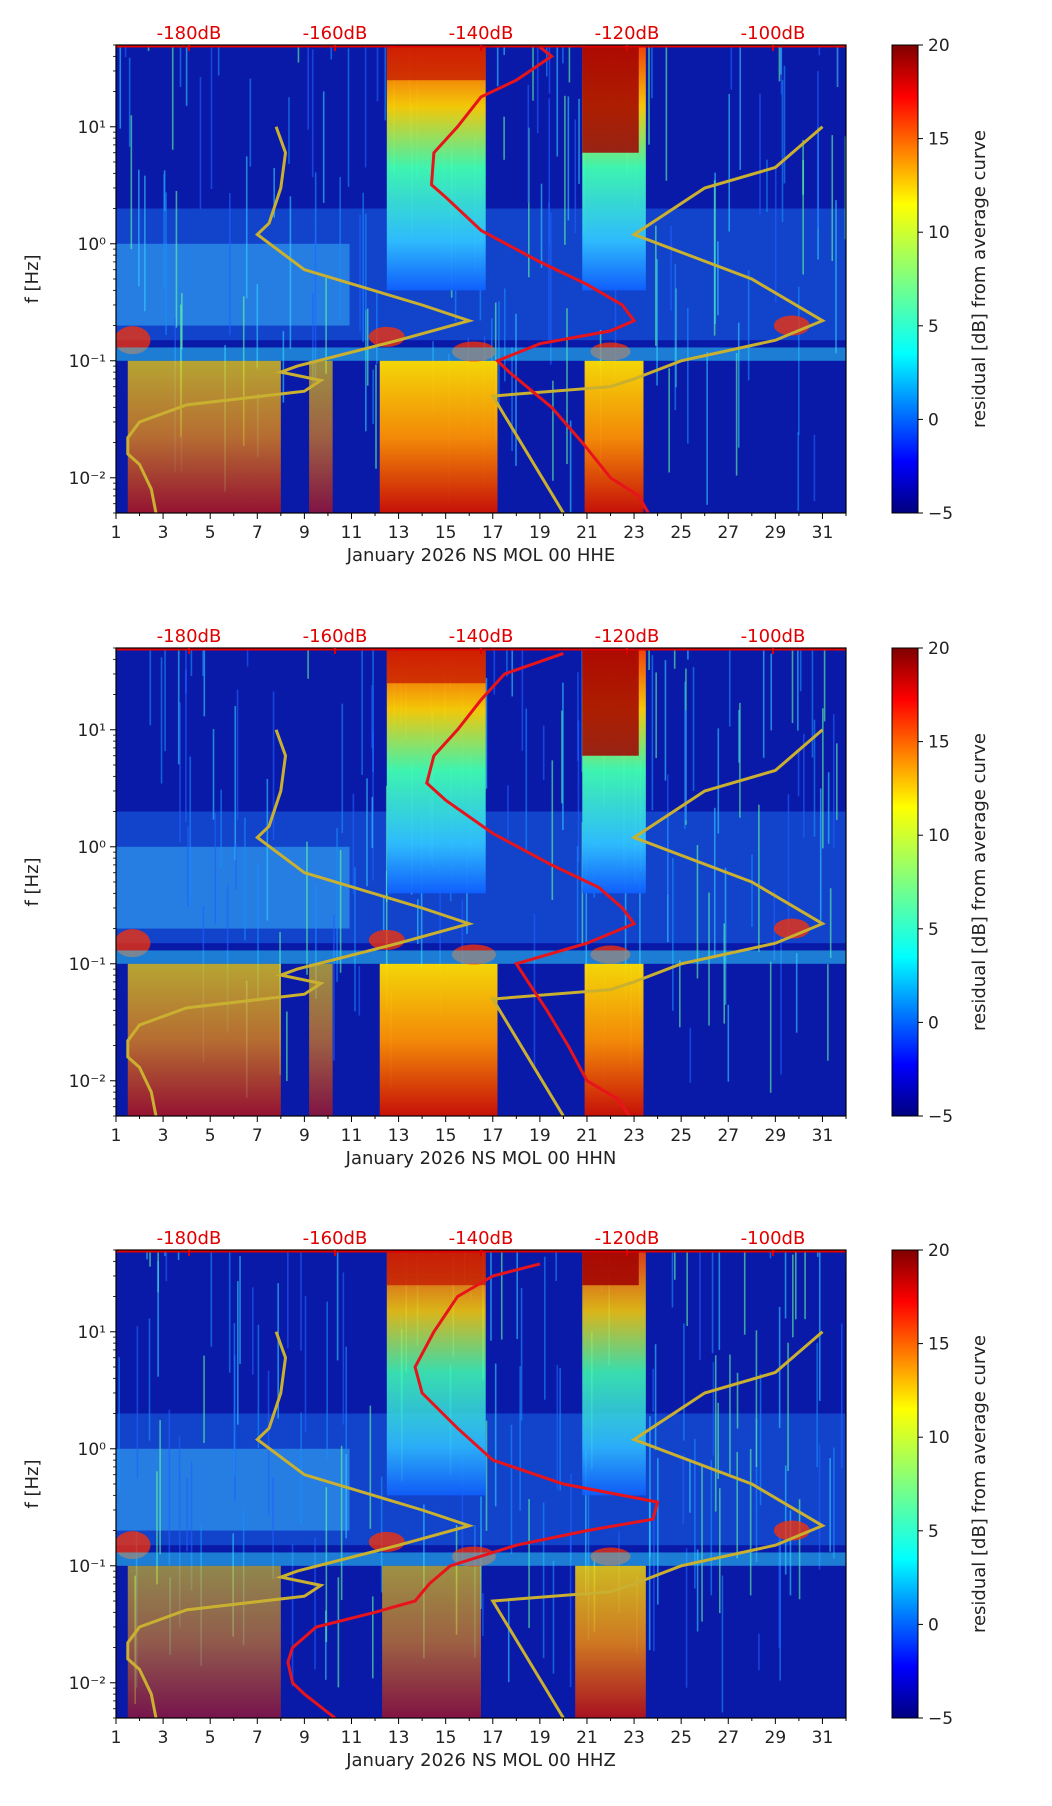  Describe the element at coordinates (133, 1545) in the screenshot. I see `energy-blob` at that location.